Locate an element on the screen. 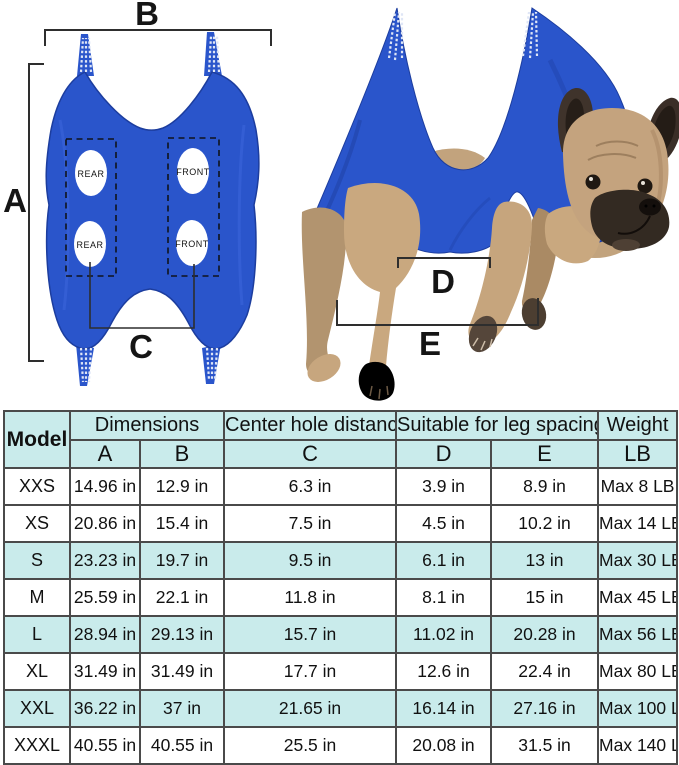 The image size is (679, 765). hind-paw-far is located at coordinates (324, 368).